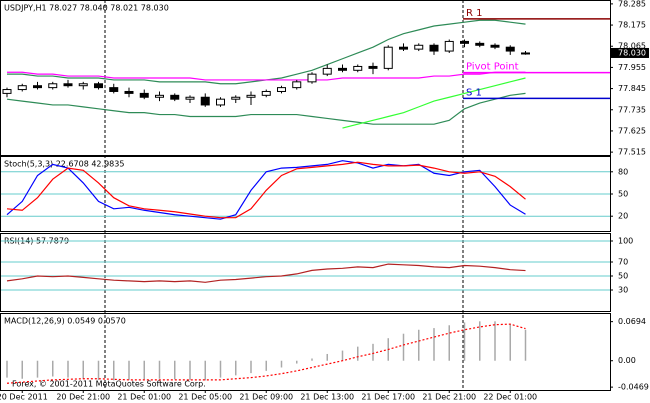  Describe the element at coordinates (632, 88) in the screenshot. I see `y-tick-label: 77.845` at that location.